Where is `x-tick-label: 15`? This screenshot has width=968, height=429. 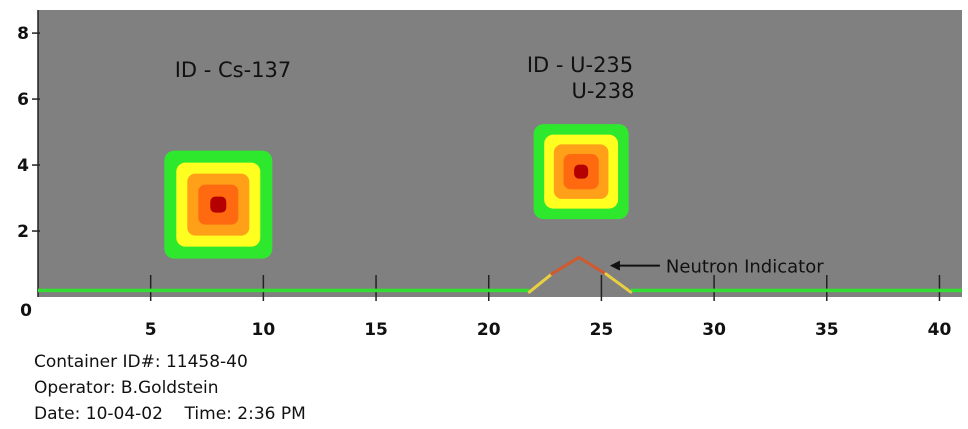 x-tick-label: 15 is located at coordinates (376, 330).